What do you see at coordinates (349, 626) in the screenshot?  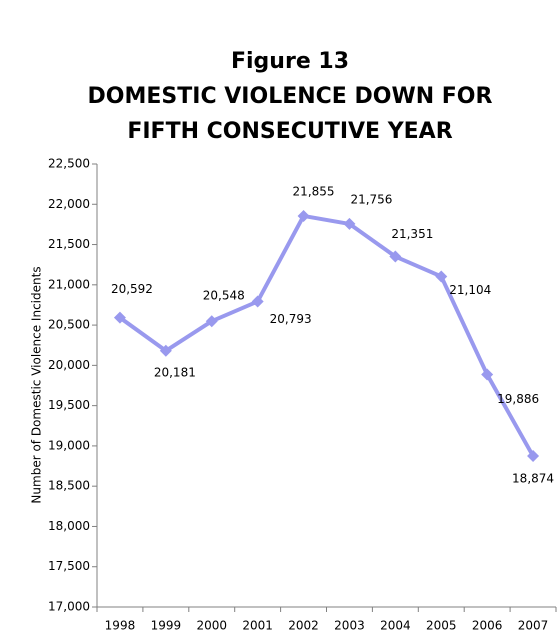 I see `x-tick-label: 2003` at bounding box center [349, 626].